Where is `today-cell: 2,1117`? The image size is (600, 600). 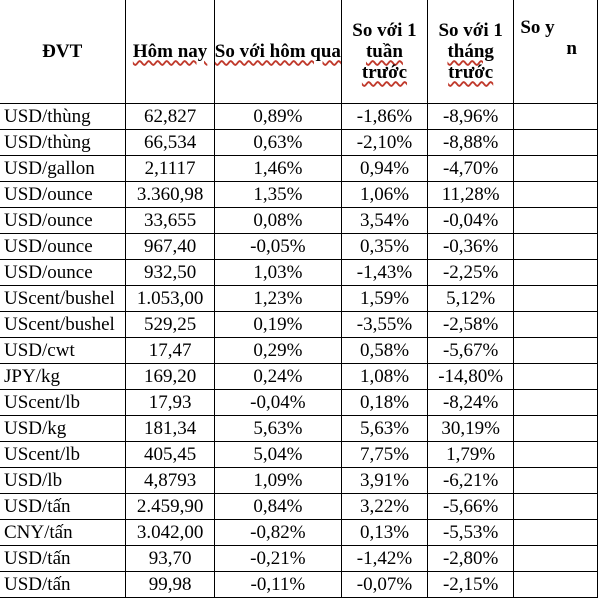 today-cell: 2,1117 is located at coordinates (170, 168).